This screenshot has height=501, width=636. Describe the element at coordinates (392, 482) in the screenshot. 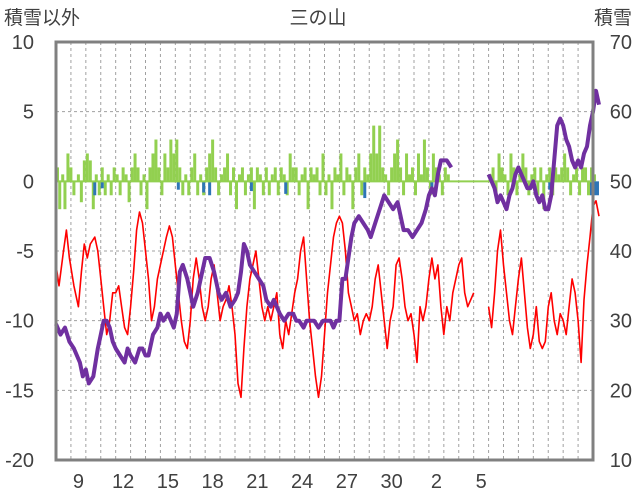

I see `x-tick-label: 30` at that location.